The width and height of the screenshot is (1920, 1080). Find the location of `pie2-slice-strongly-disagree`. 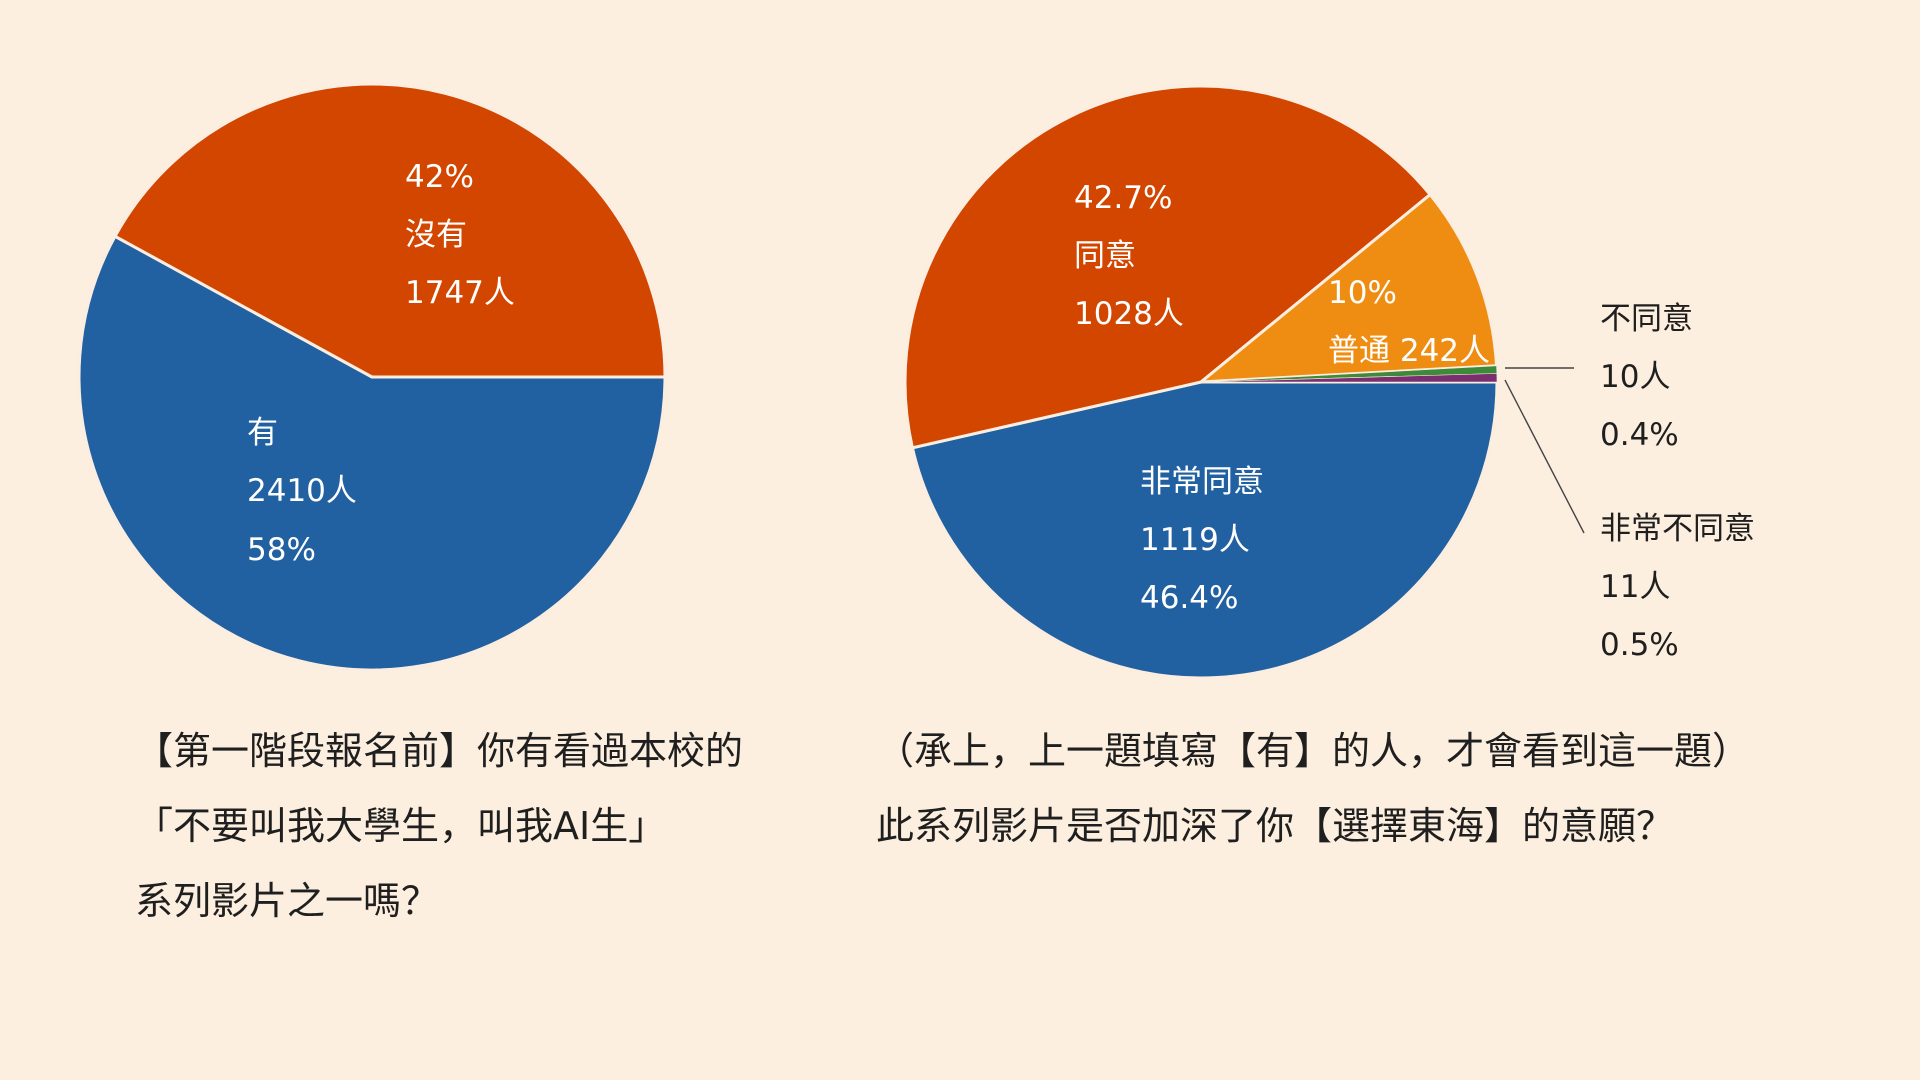

pie2-slice-strongly-disagree is located at coordinates (1349, 378).